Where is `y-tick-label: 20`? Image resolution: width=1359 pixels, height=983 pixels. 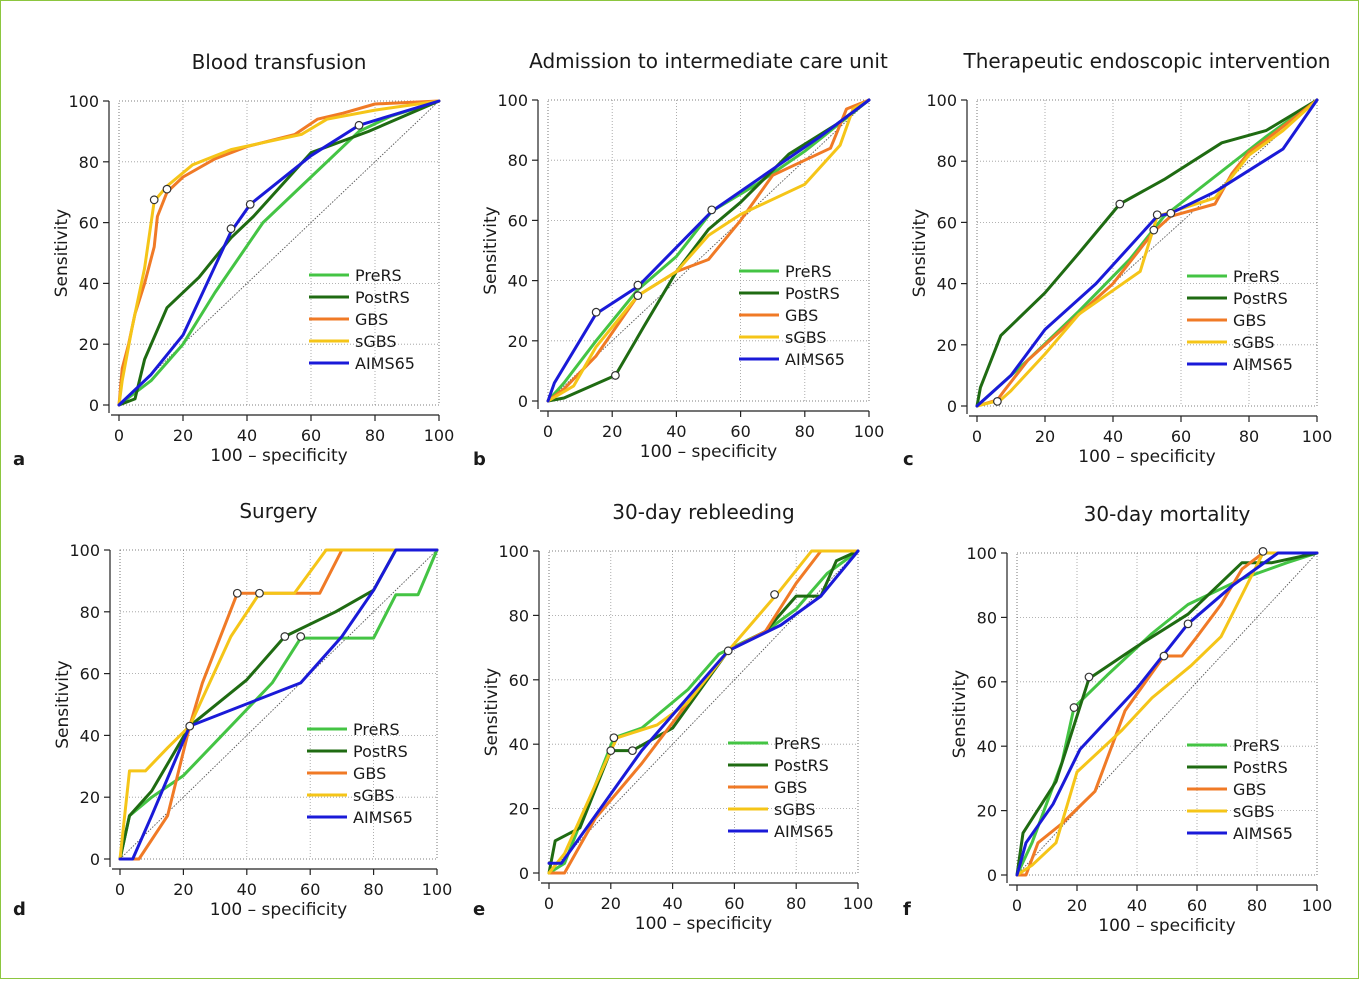 y-tick-label: 20 is located at coordinates (519, 809).